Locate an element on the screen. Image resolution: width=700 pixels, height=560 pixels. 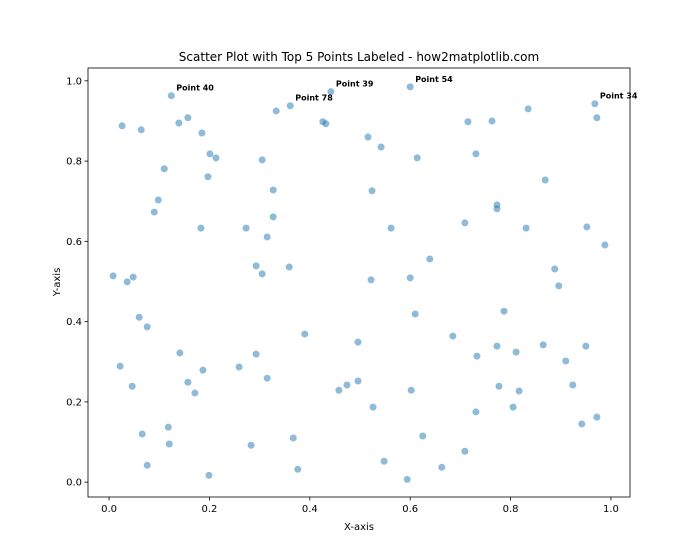
y-axis-label: Y-axis is located at coordinates (57, 283).